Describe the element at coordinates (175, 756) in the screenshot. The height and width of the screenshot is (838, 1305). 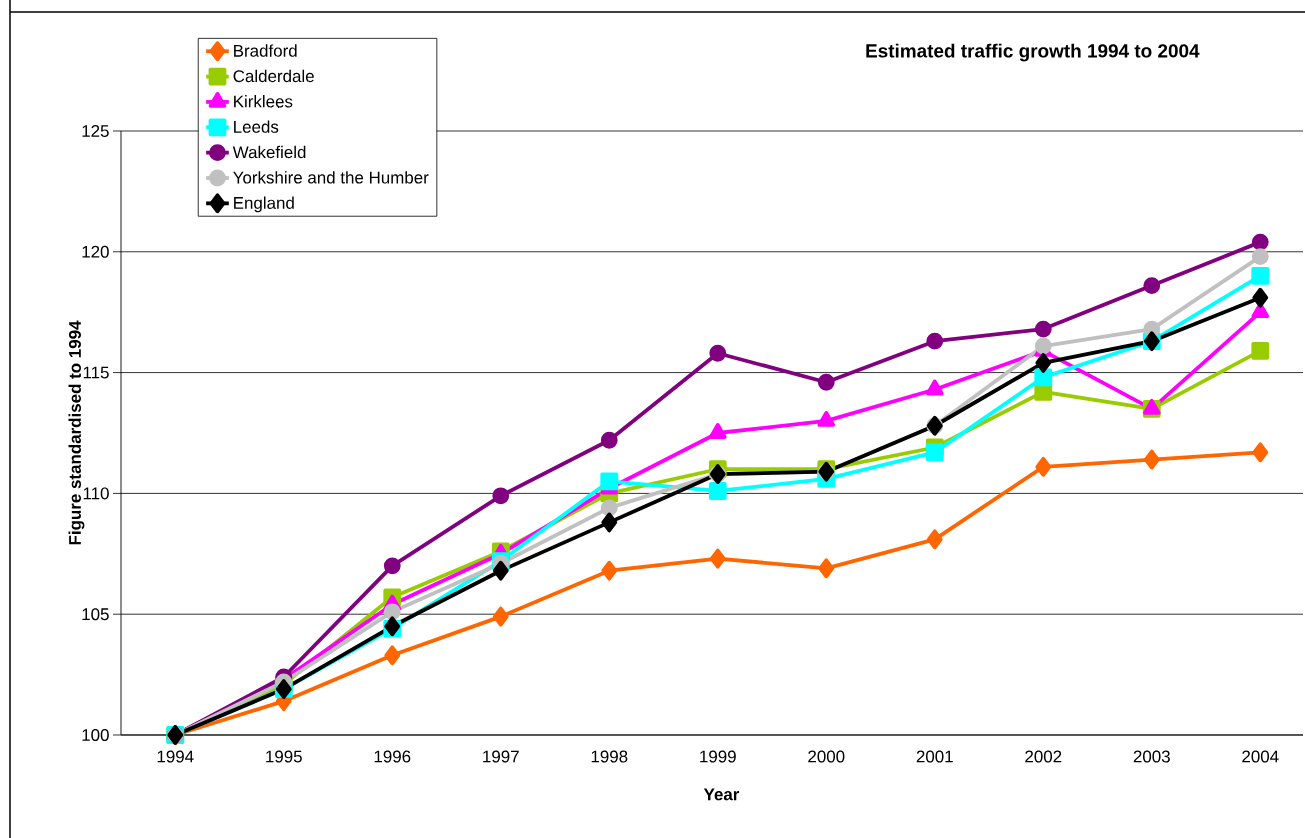
I see `x-tick-label: 1994` at that location.